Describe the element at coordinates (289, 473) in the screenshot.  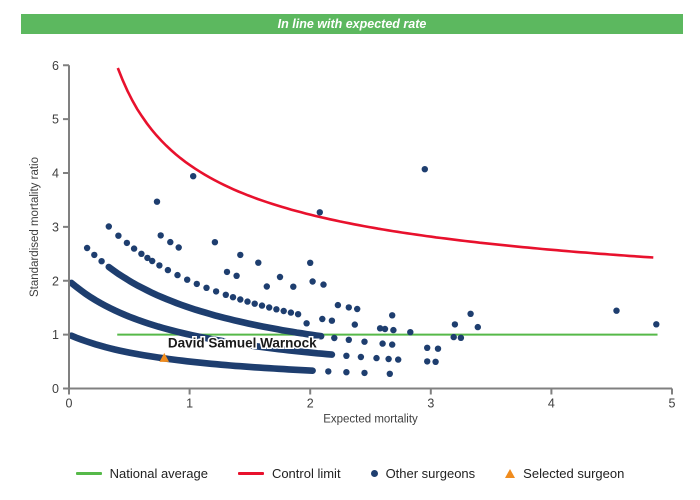
I see `legend-item-control-limit: Control limit` at that location.